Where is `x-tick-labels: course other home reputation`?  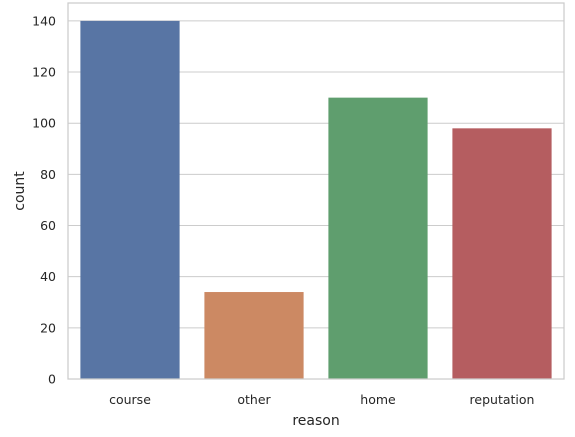
x-tick-labels: course other home reputation is located at coordinates (321, 399).